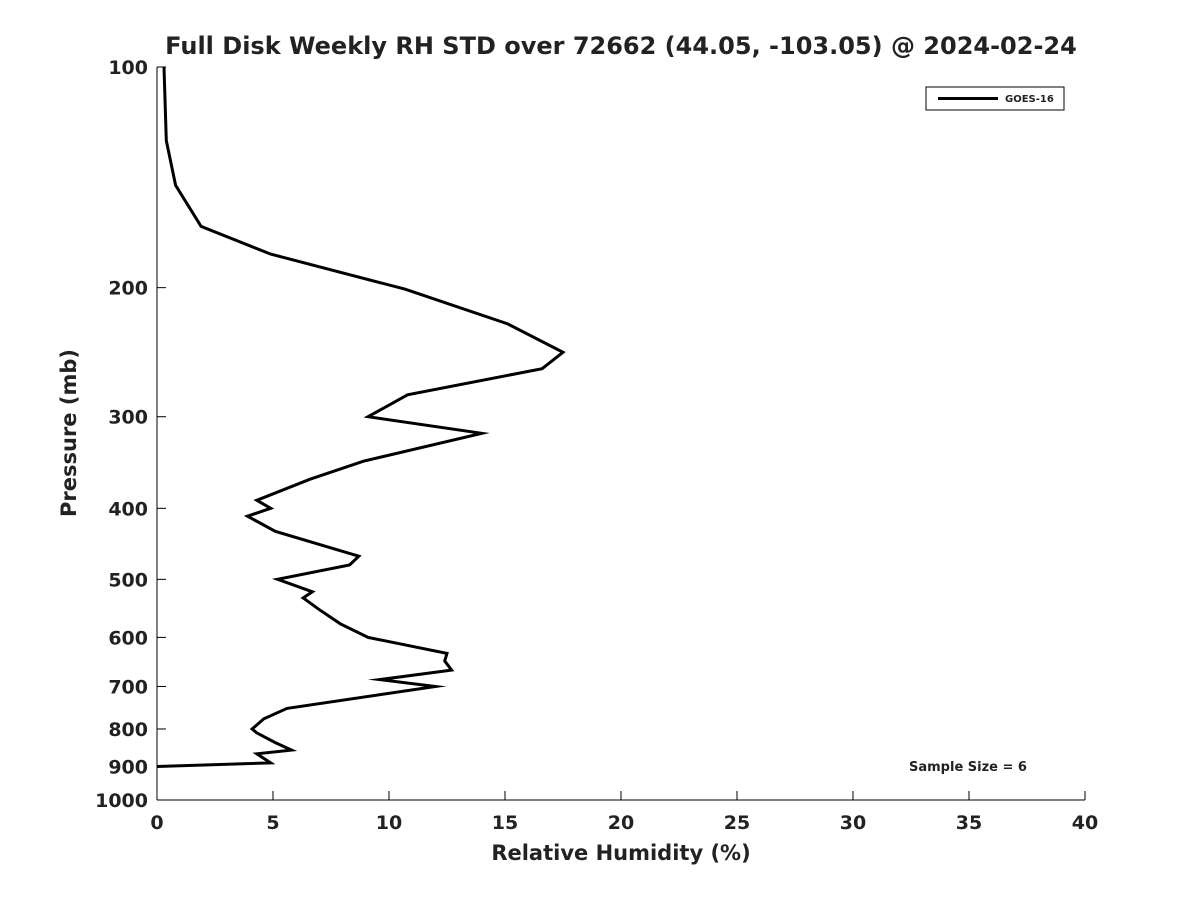 The height and width of the screenshot is (900, 1200). I want to click on x-ticks: 0 5 10 15 20 25 30 35 40, so click(624, 812).